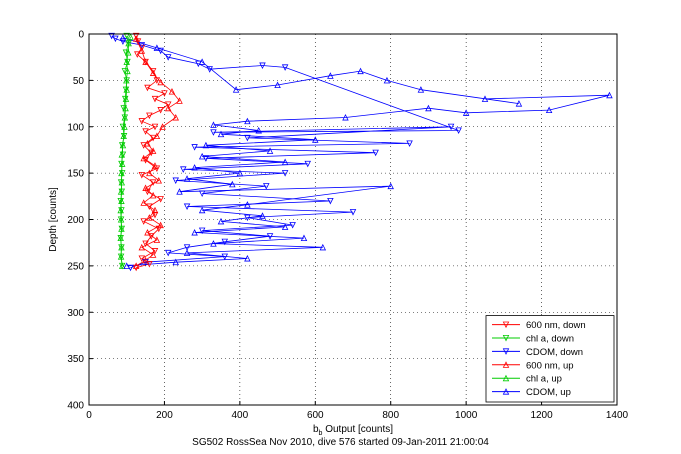 The width and height of the screenshot is (681, 454). What do you see at coordinates (75, 406) in the screenshot?
I see `y-tick-label: 400` at bounding box center [75, 406].